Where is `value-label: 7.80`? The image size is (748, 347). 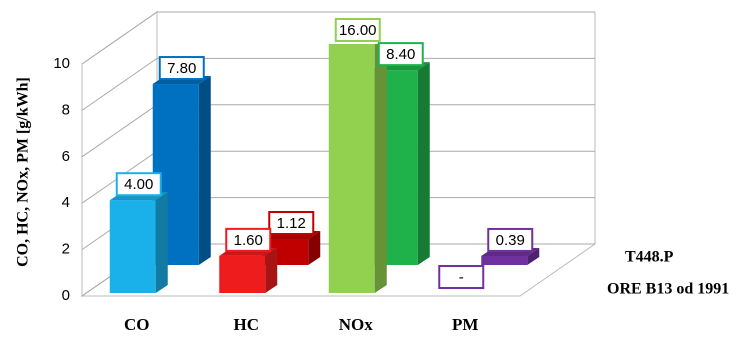
value-label: 7.80 is located at coordinates (181, 68).